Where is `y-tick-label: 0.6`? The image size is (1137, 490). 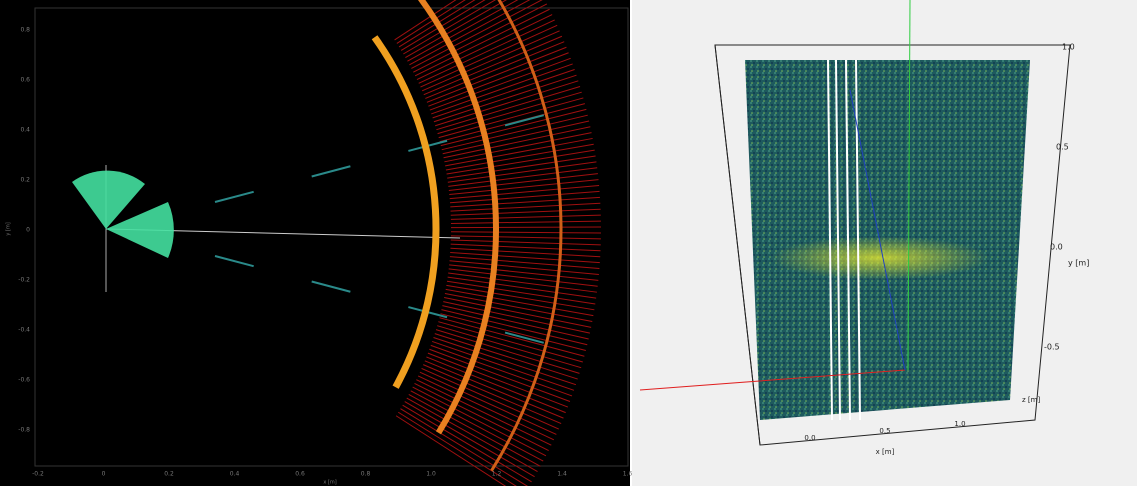
y-tick-label: 0.6 is located at coordinates (25, 80).